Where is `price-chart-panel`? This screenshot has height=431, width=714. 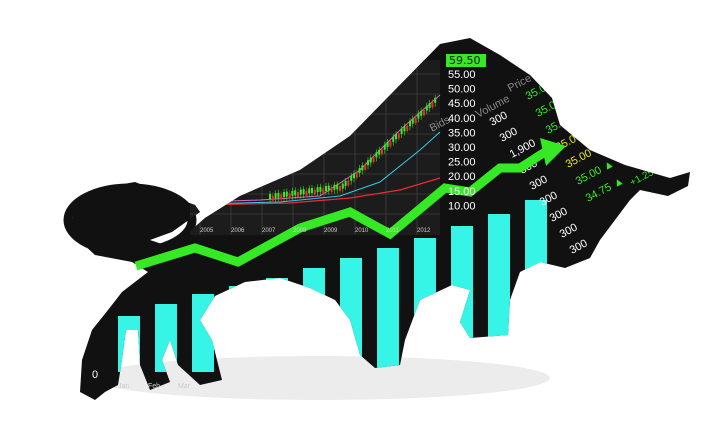
price-chart-panel is located at coordinates (315, 147).